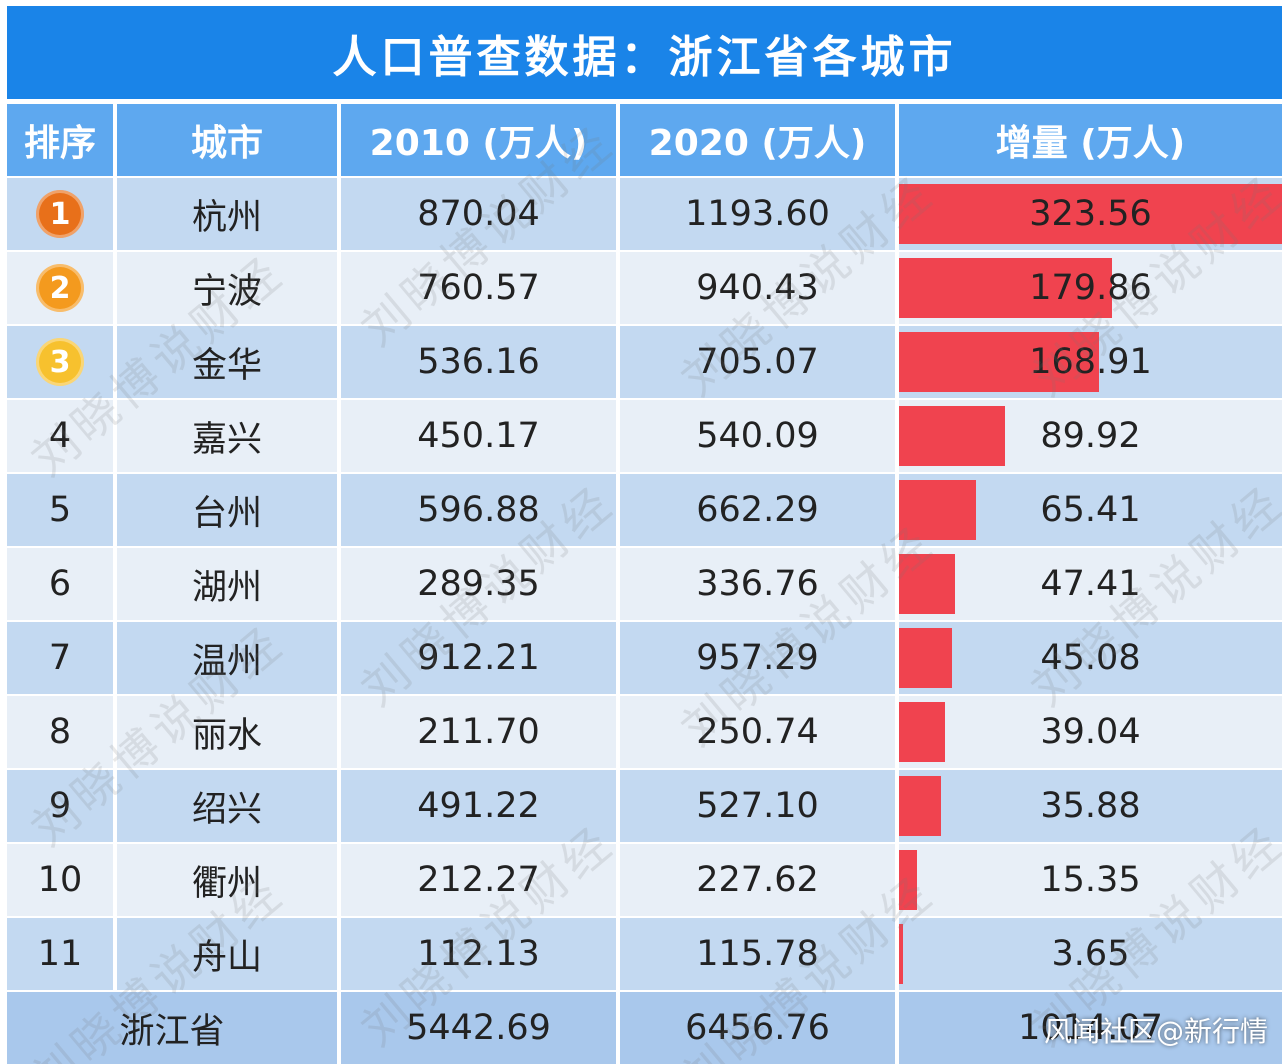  I want to click on increase-label: 45.08, so click(1090, 658).